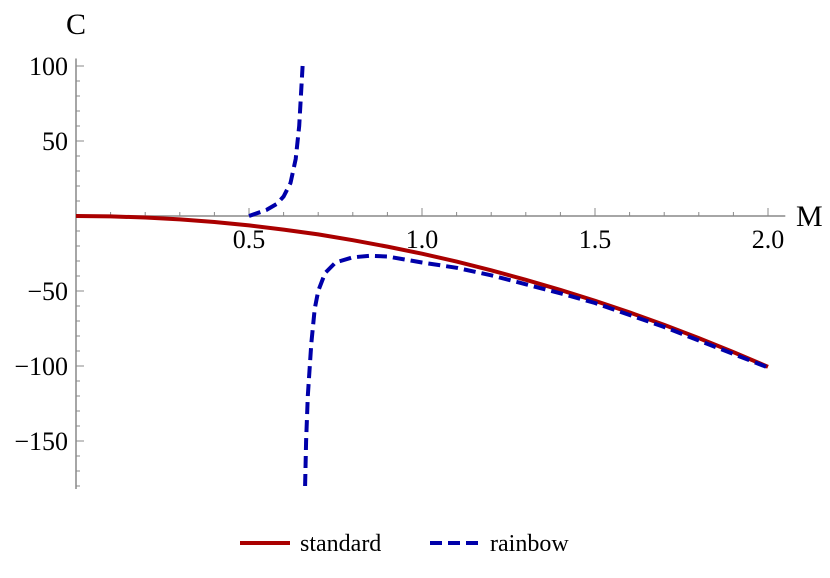 This screenshot has width=830, height=578. Describe the element at coordinates (529, 544) in the screenshot. I see `legend-label-rainbow: rainbow` at that location.